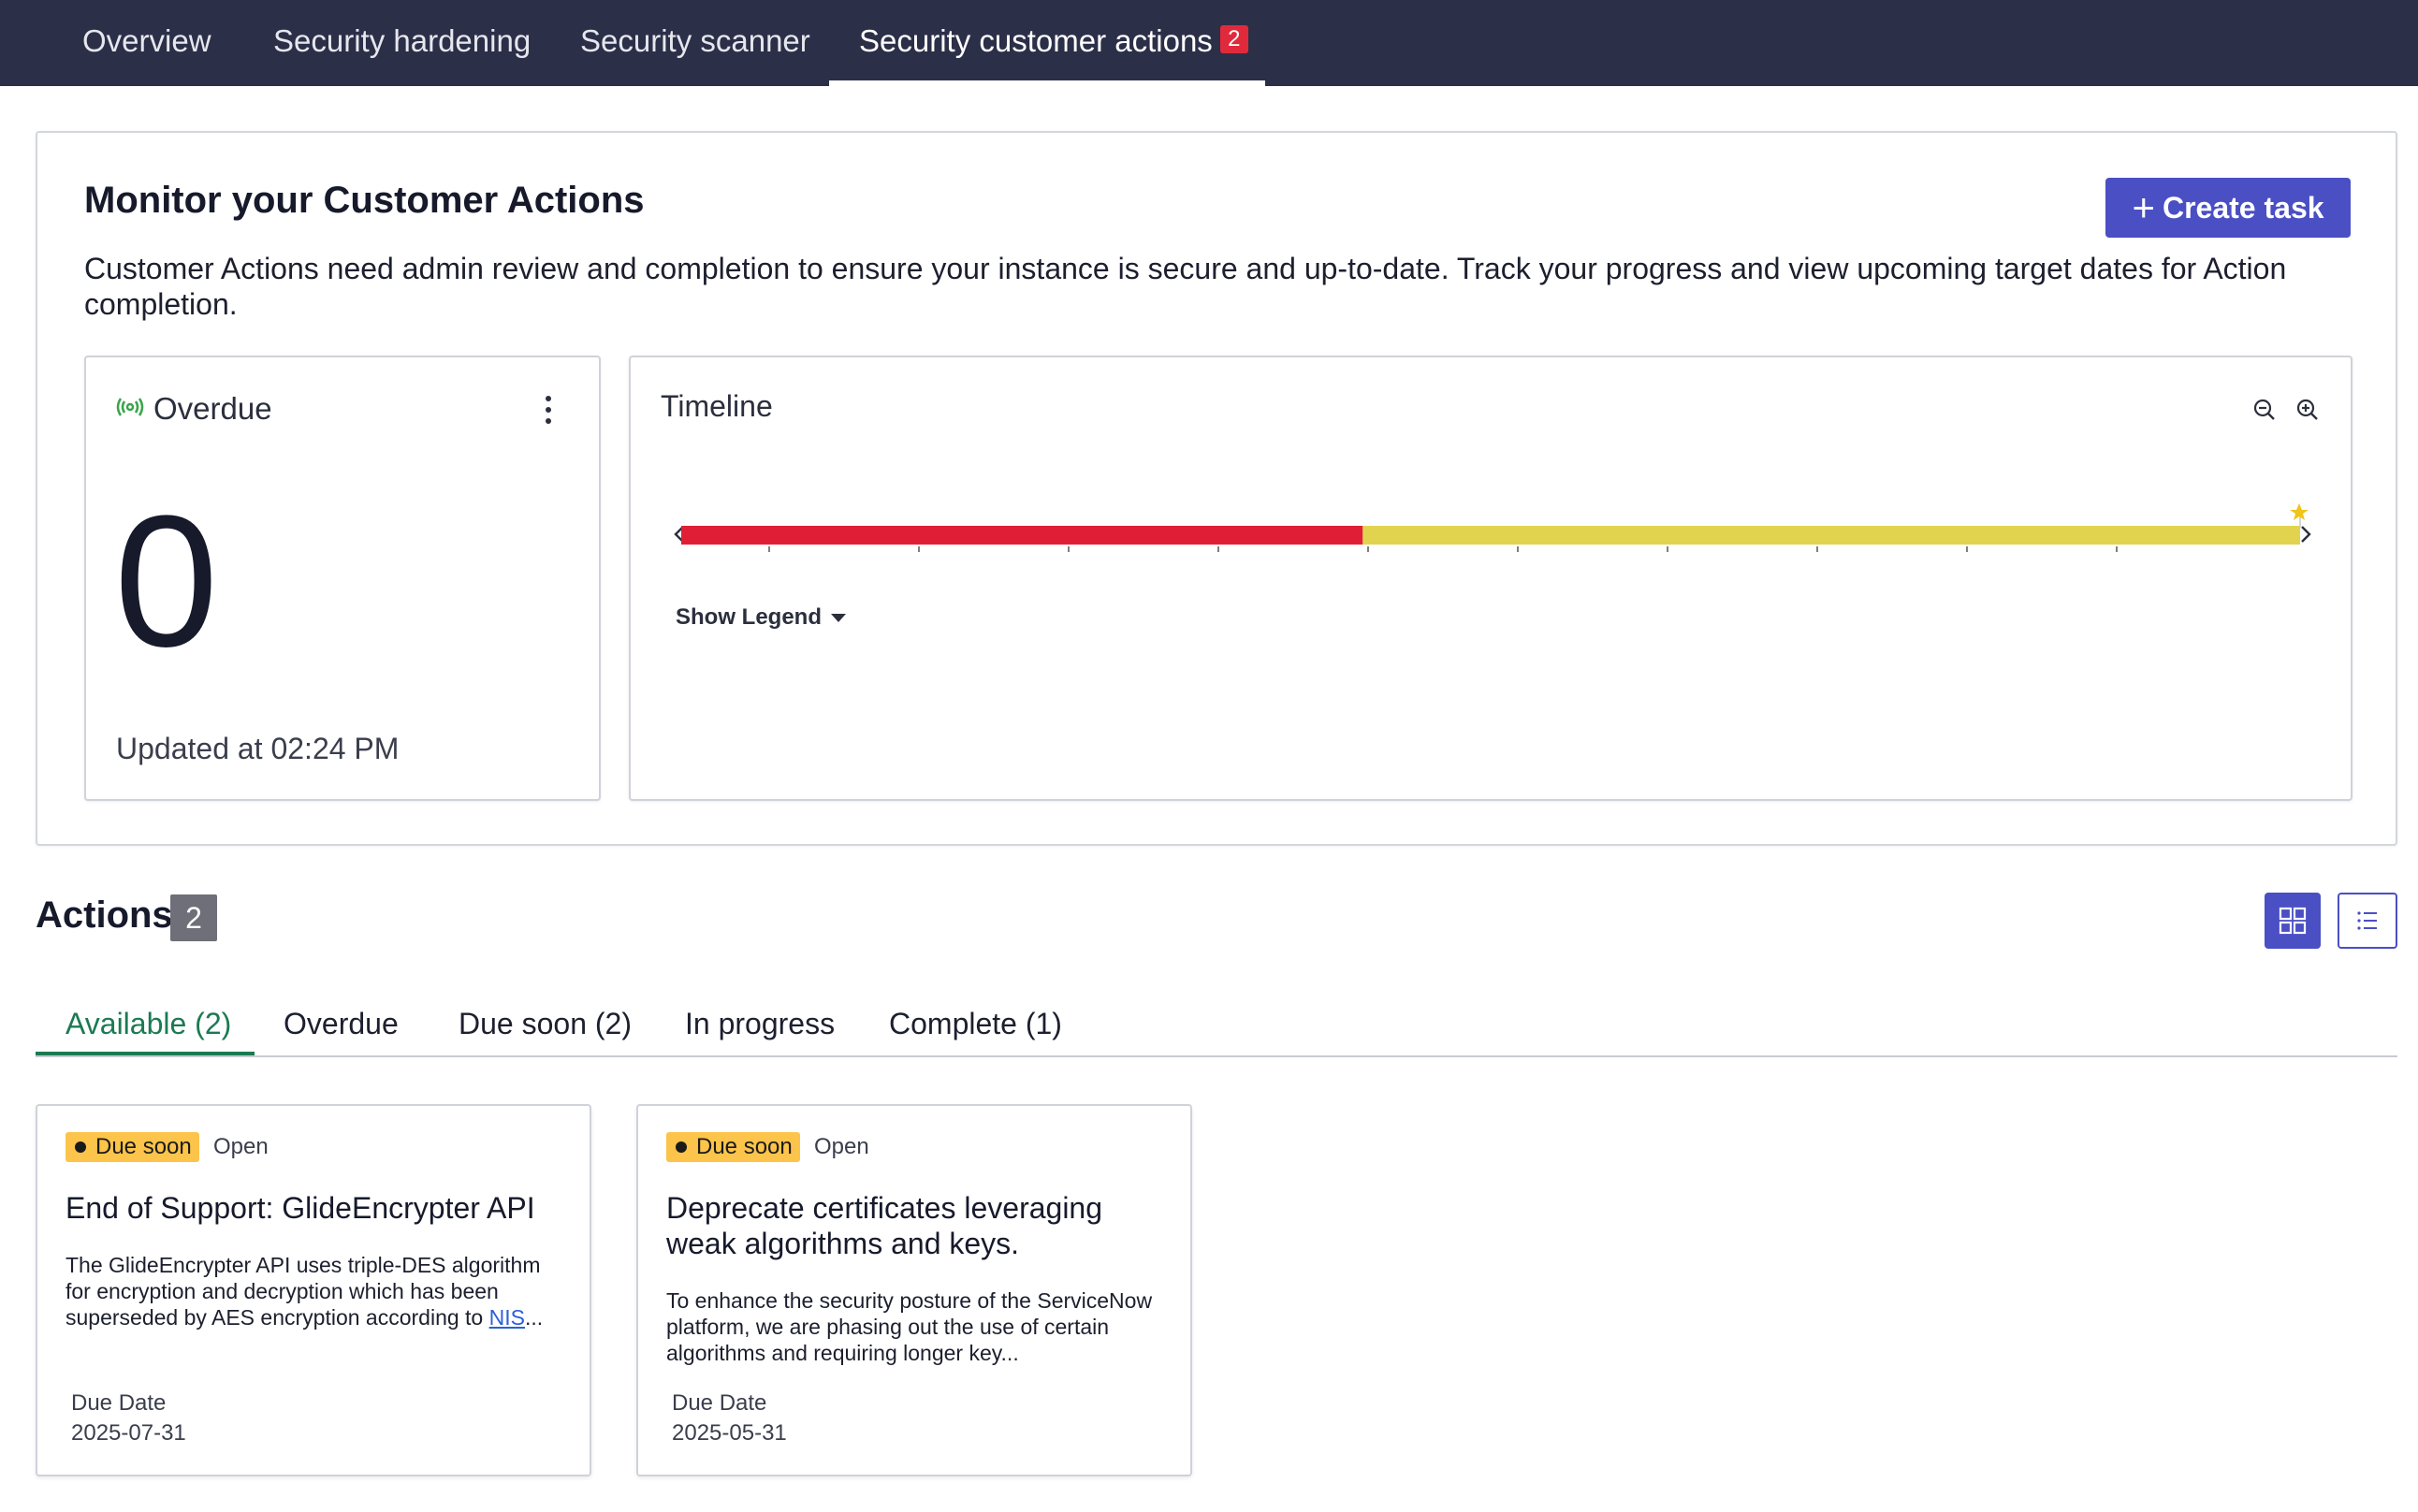 This screenshot has width=2418, height=1512. What do you see at coordinates (761, 1024) in the screenshot?
I see `filter-tab-in-progress: In progress` at bounding box center [761, 1024].